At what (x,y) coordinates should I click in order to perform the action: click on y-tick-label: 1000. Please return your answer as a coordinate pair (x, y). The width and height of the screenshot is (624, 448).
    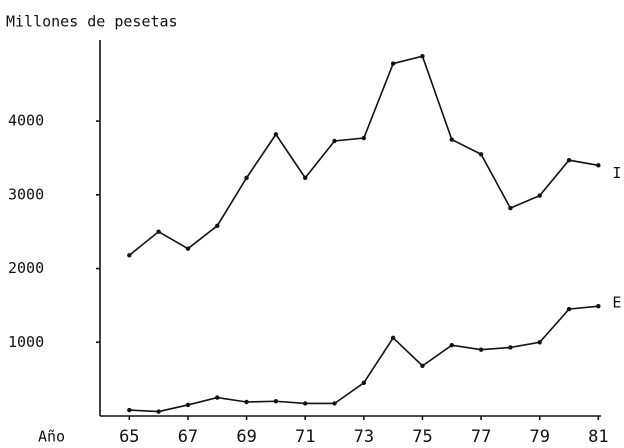
    Looking at the image, I should click on (26, 342).